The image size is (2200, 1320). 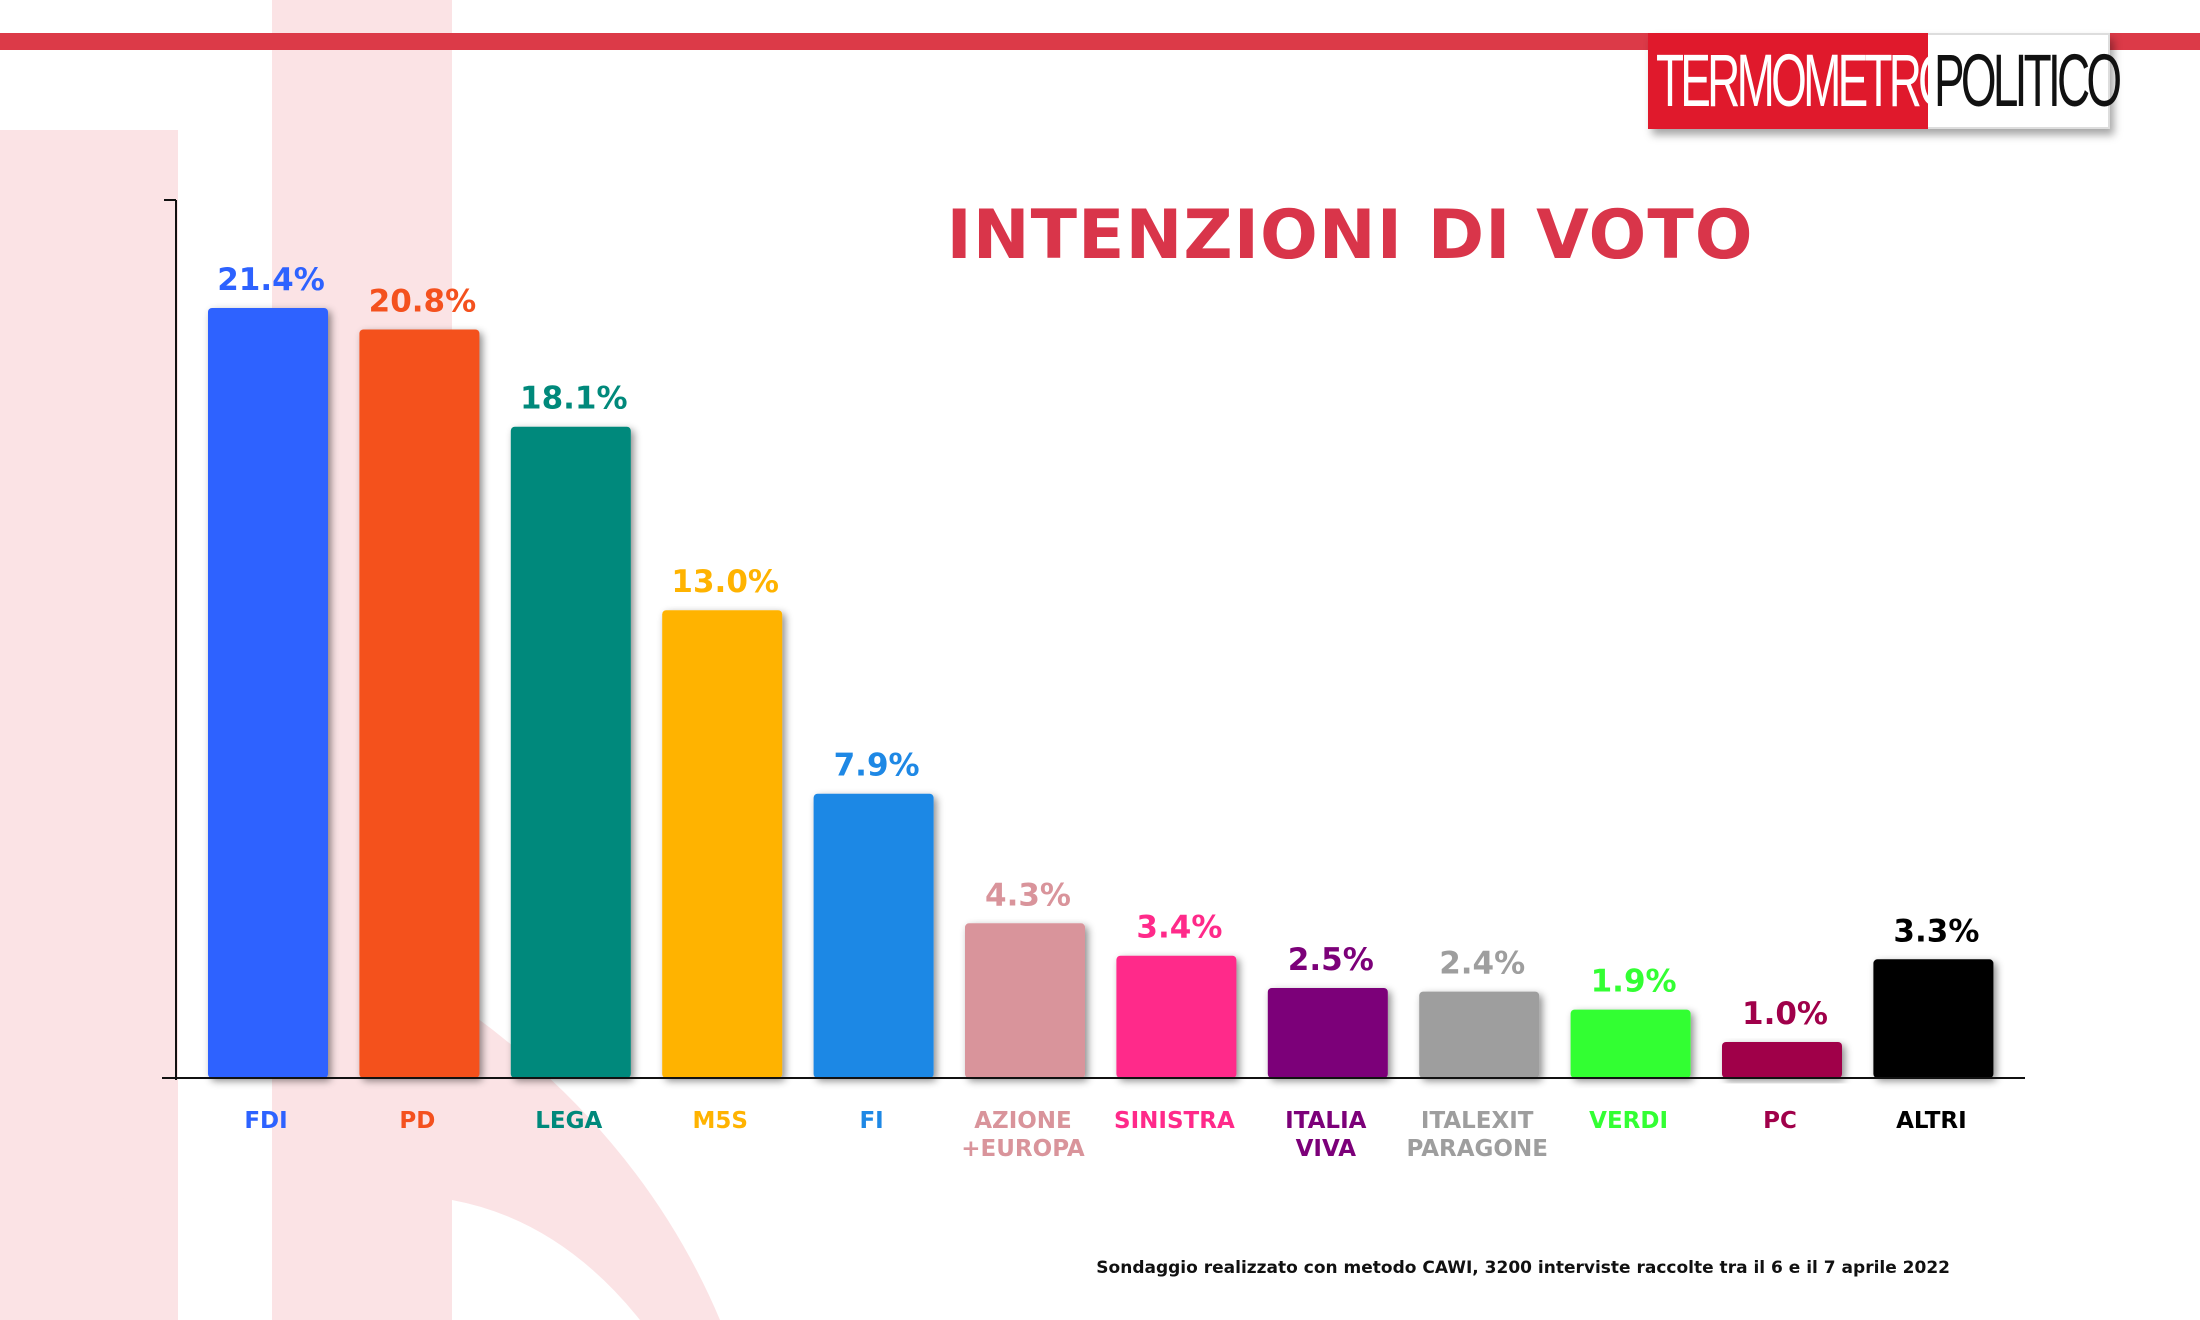 What do you see at coordinates (1023, 1149) in the screenshot?
I see `category-label: +EUROPA` at bounding box center [1023, 1149].